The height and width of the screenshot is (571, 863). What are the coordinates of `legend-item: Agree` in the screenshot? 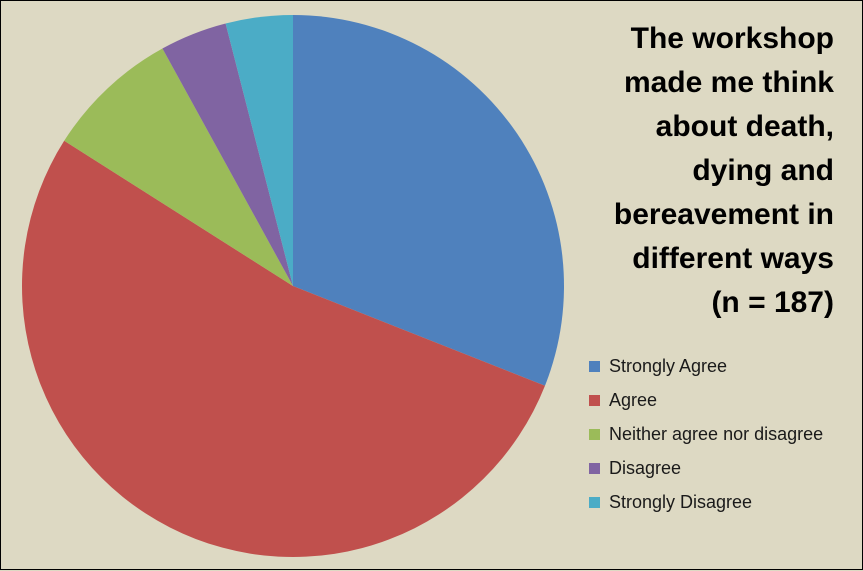 It's located at (706, 400).